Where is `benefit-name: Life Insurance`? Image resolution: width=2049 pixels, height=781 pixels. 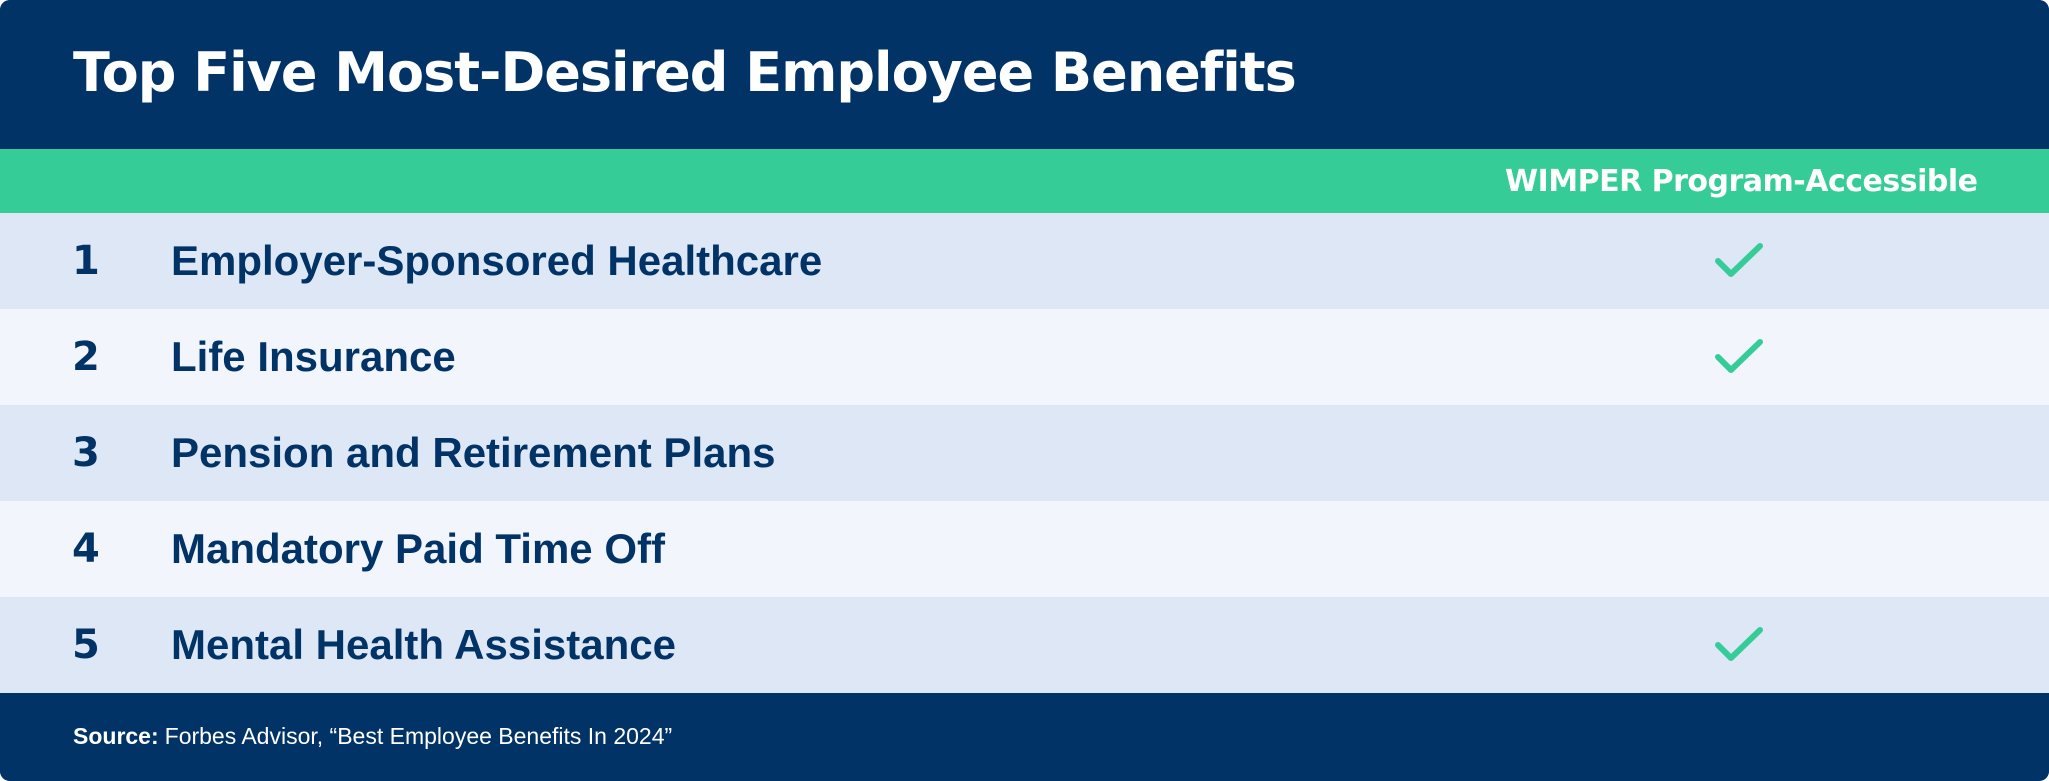
benefit-name: Life Insurance is located at coordinates (313, 356).